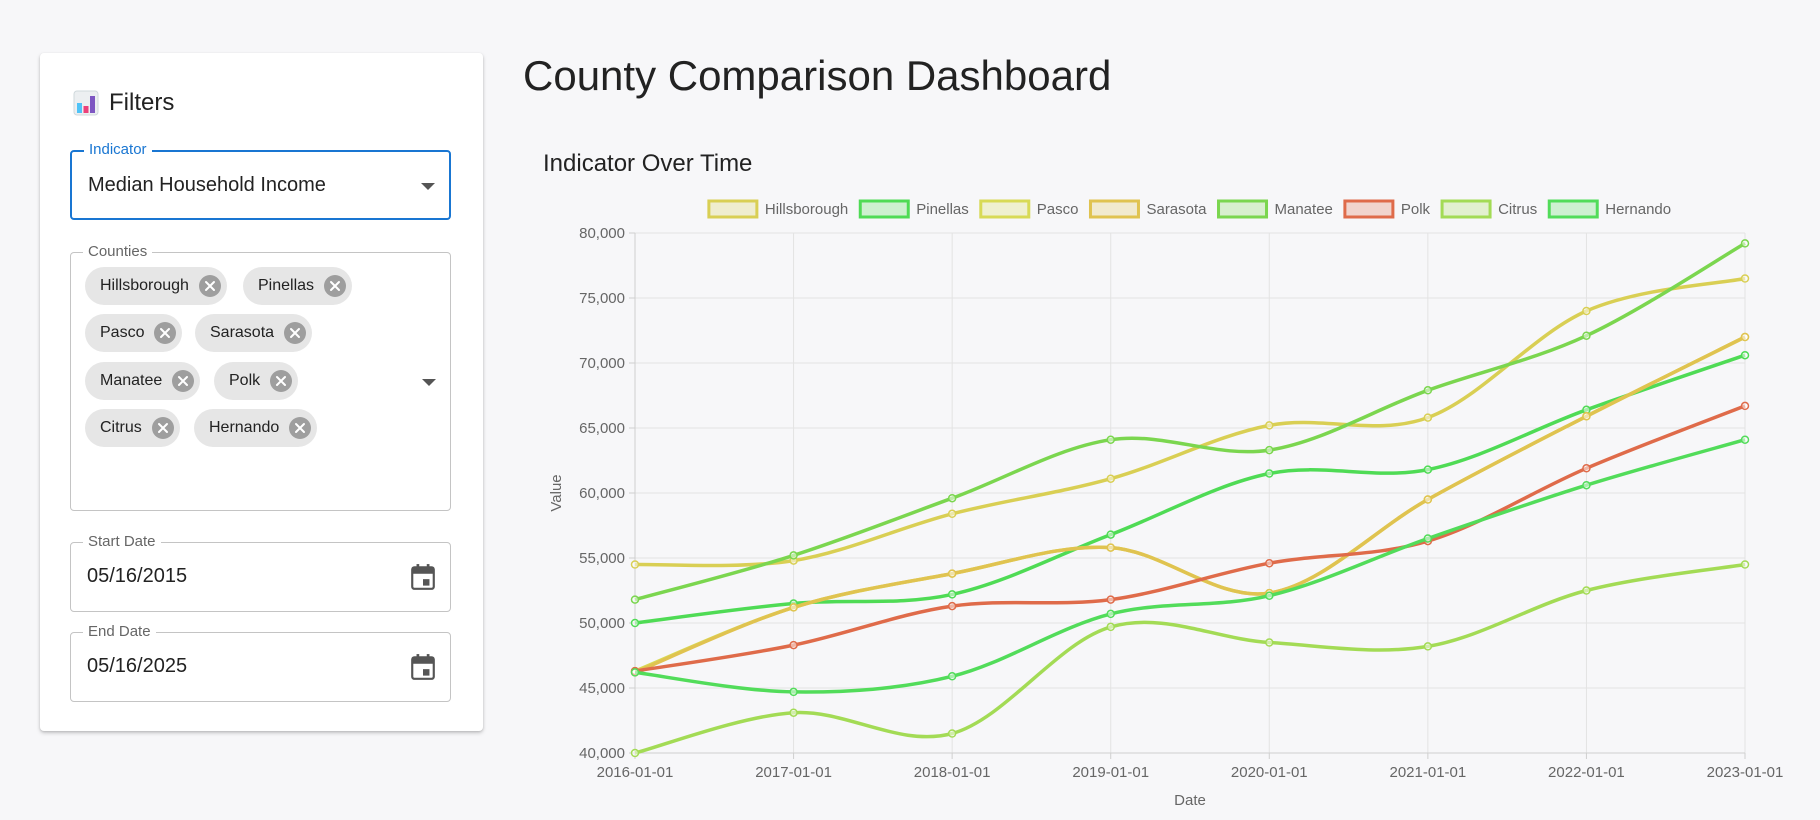 The height and width of the screenshot is (820, 1820). I want to click on chip-label: Citrus, so click(121, 427).